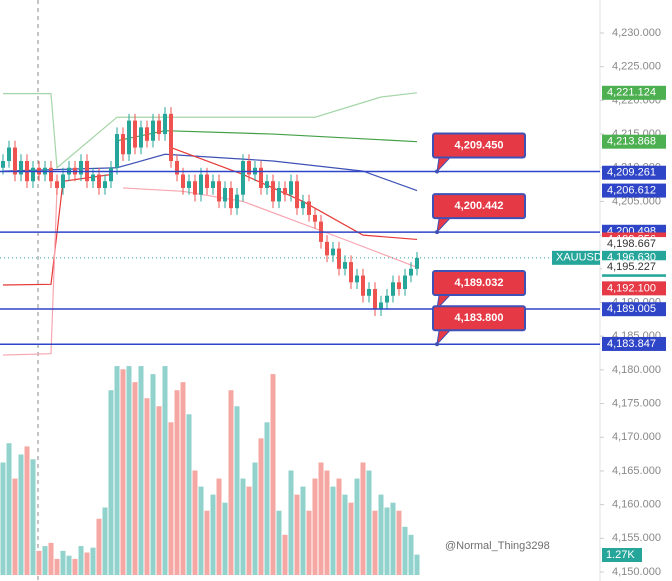 This screenshot has width=672, height=581. I want to click on y-tick-label: 4,205.000, so click(636, 201).